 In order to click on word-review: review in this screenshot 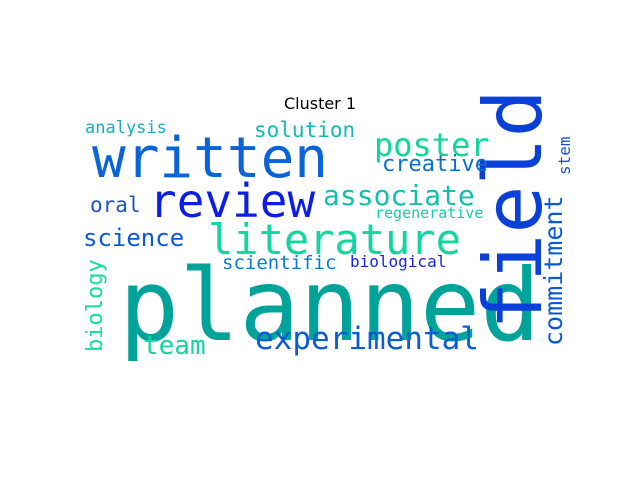, I will do `click(232, 201)`.